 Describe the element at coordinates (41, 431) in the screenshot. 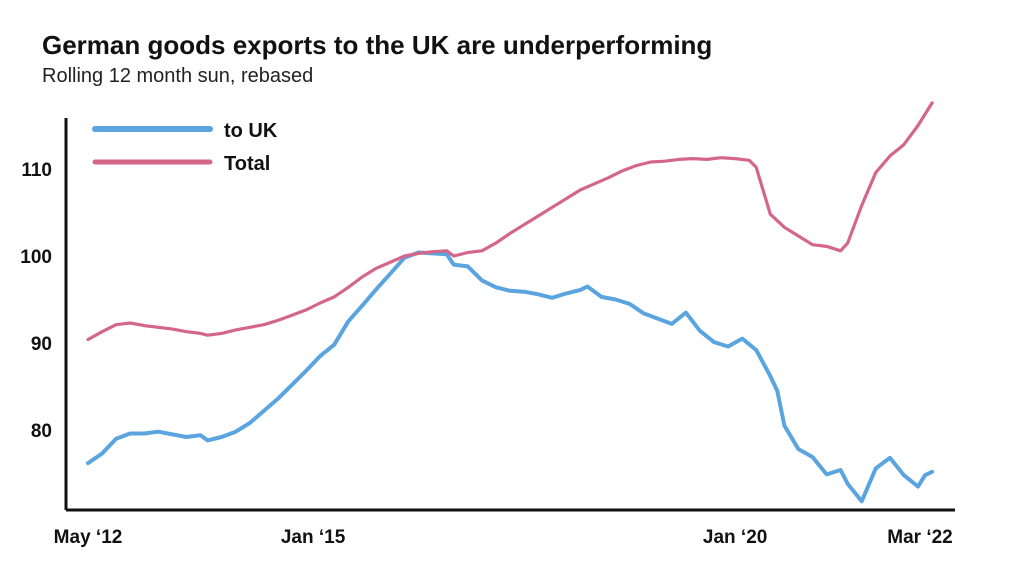

I see `y-tick-label-80: 80` at that location.